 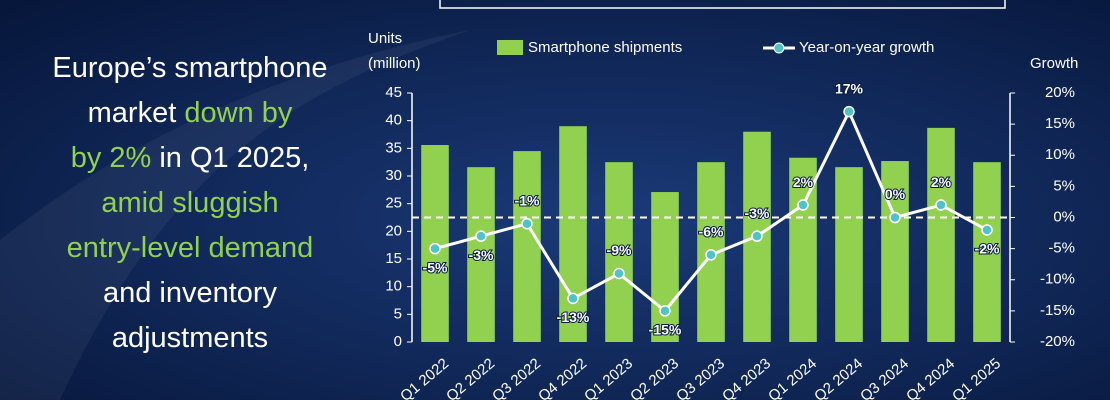 What do you see at coordinates (1060, 92) in the screenshot?
I see `y2-tick-label: 20%` at bounding box center [1060, 92].